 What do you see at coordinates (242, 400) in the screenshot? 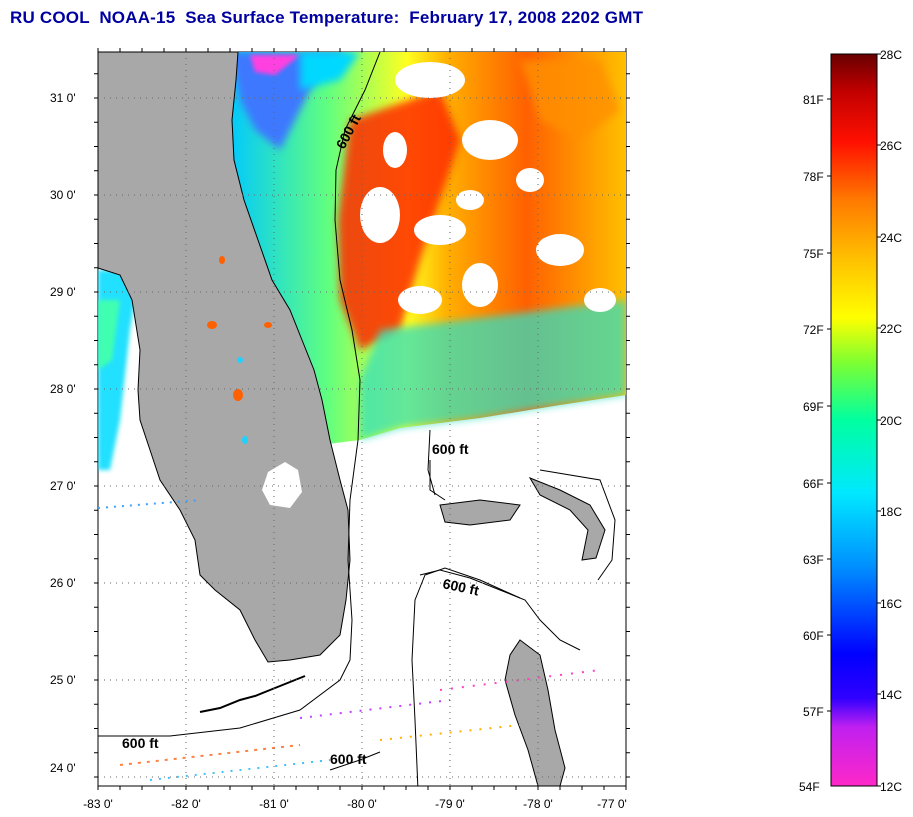
I see `inland-lakes-cool` at bounding box center [242, 400].